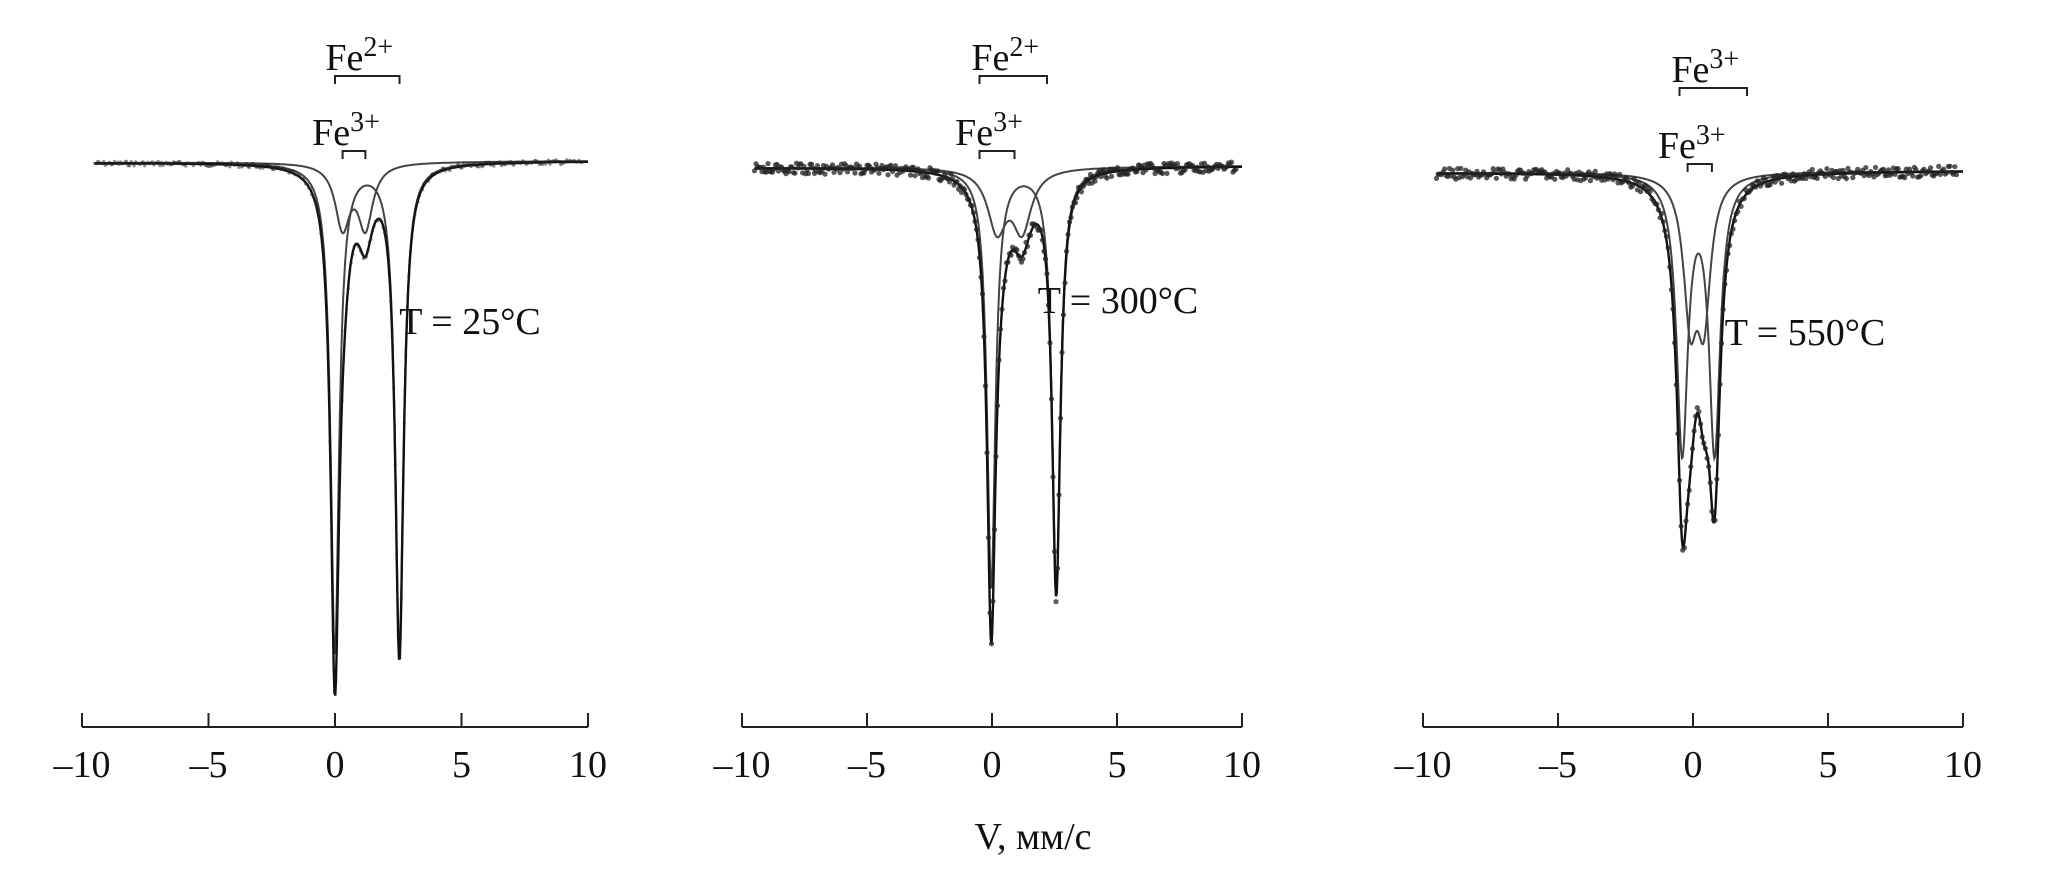  What do you see at coordinates (208, 765) in the screenshot?
I see `panel-left-x-tick-label: –5` at bounding box center [208, 765].